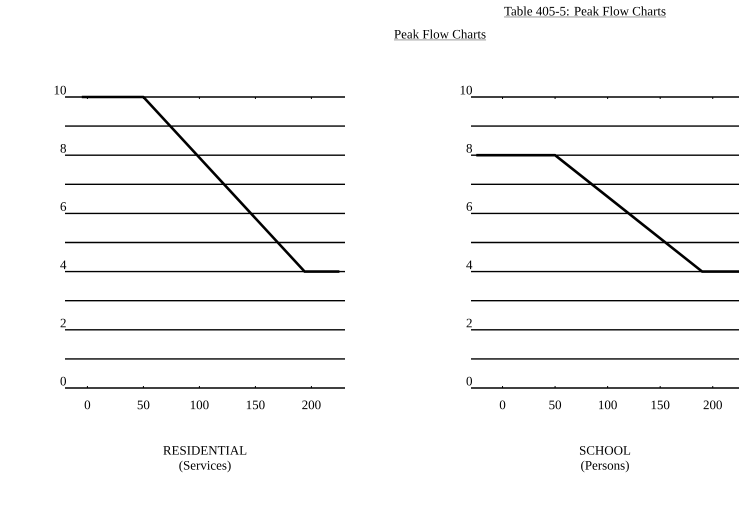 The width and height of the screenshot is (740, 508). Describe the element at coordinates (440, 34) in the screenshot. I see `chart-subtitle: Peak Flow Charts` at that location.